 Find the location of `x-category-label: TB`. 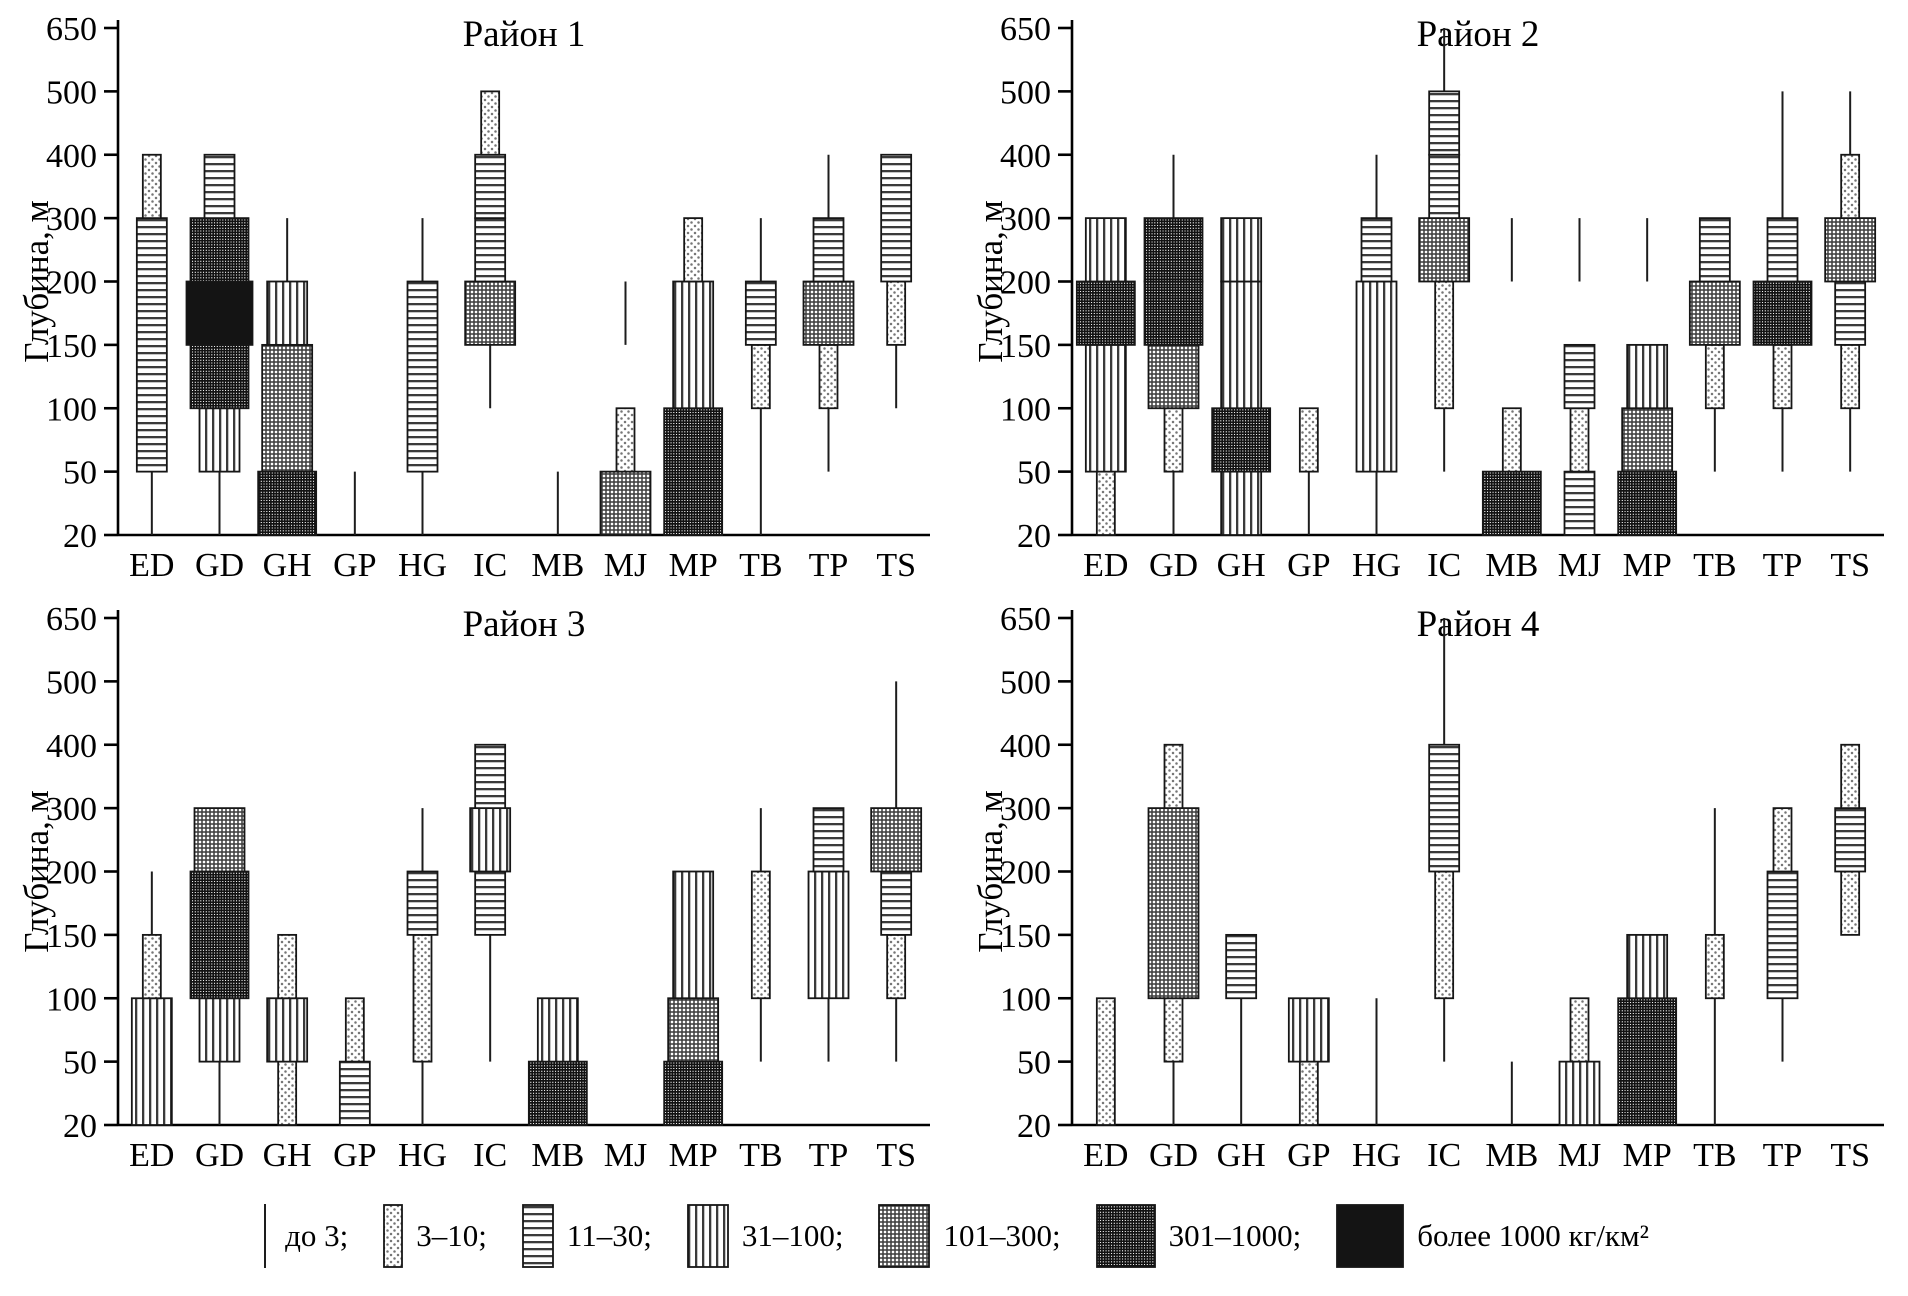

x-category-label: TB is located at coordinates (760, 565).